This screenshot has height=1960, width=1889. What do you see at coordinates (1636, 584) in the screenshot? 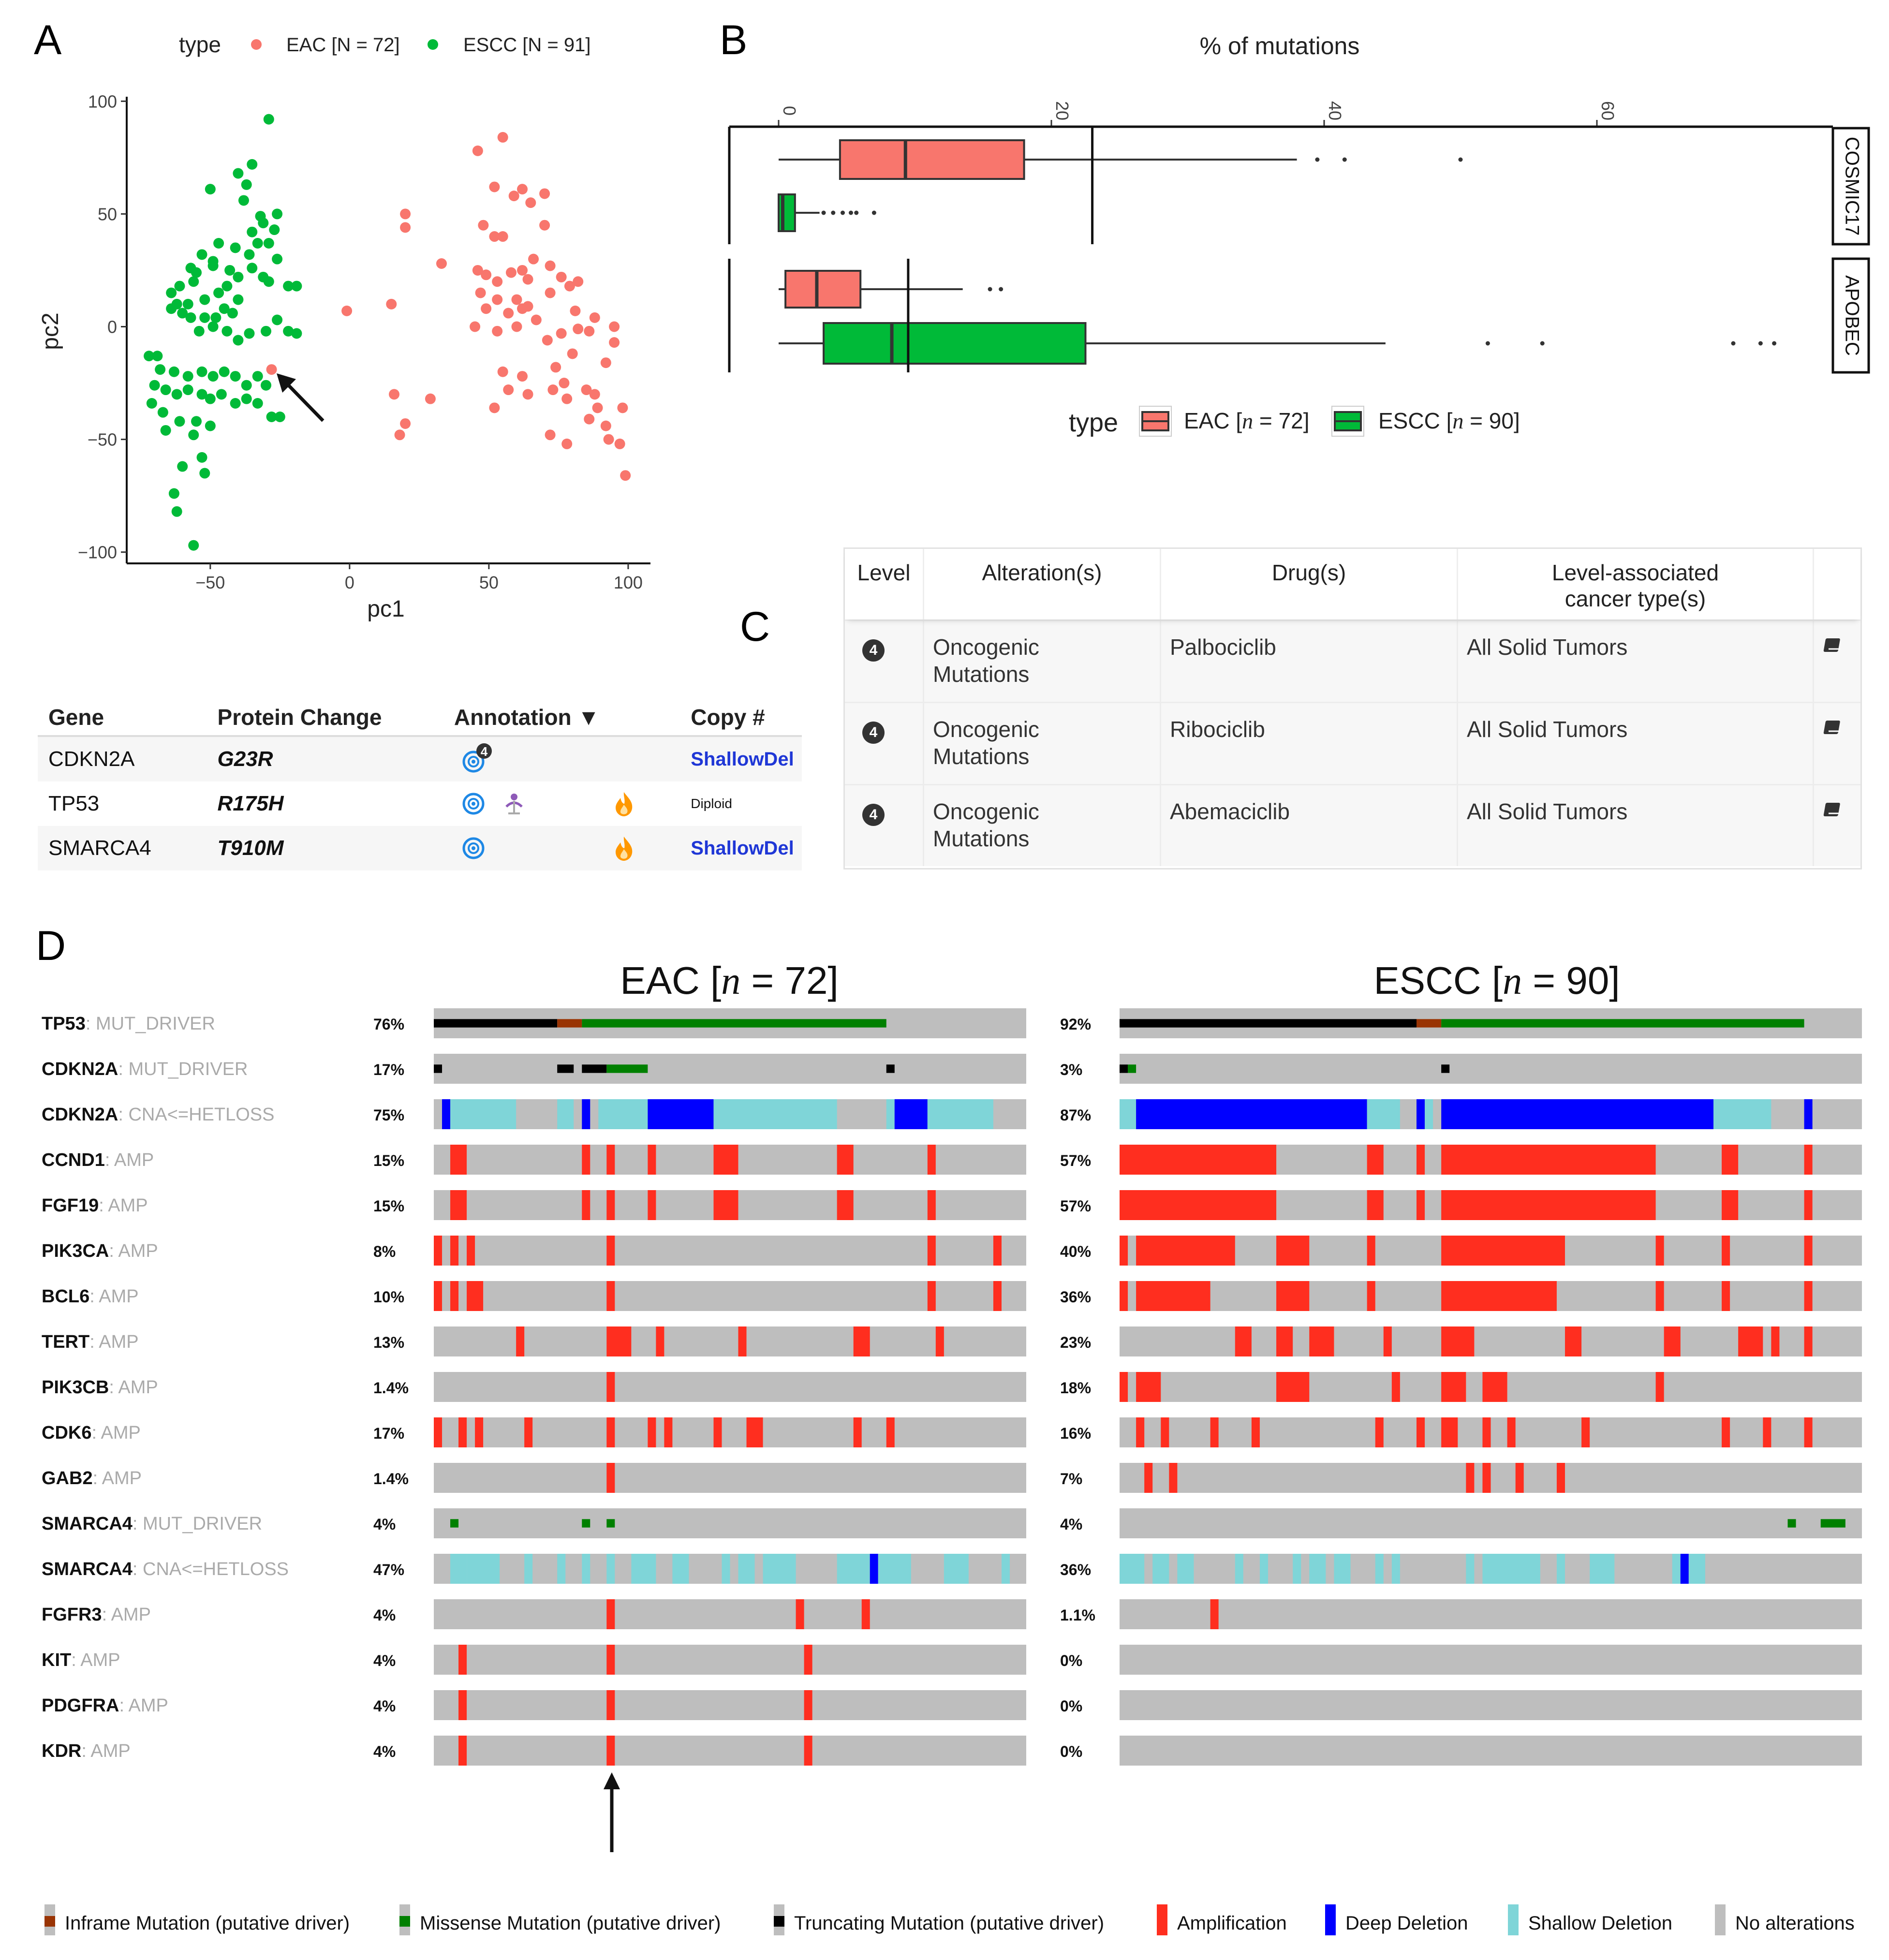
I see `header-cancer-types: Level-associated cancer type(s)` at bounding box center [1636, 584].